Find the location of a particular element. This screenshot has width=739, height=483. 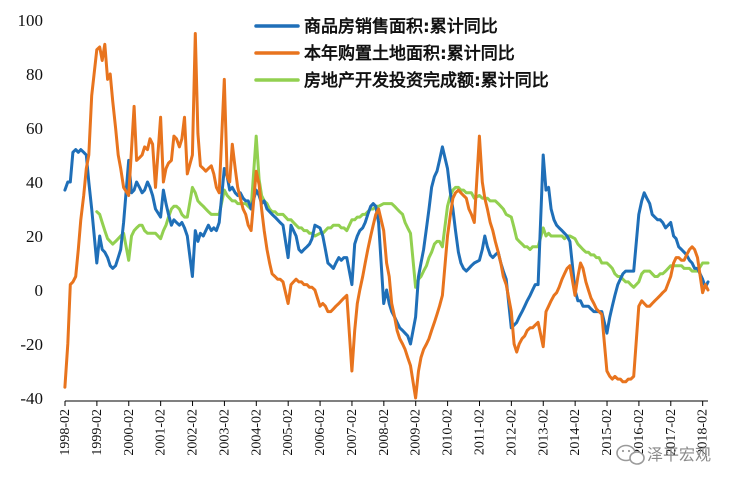

y-tick-label: -20 is located at coordinates (31, 344).